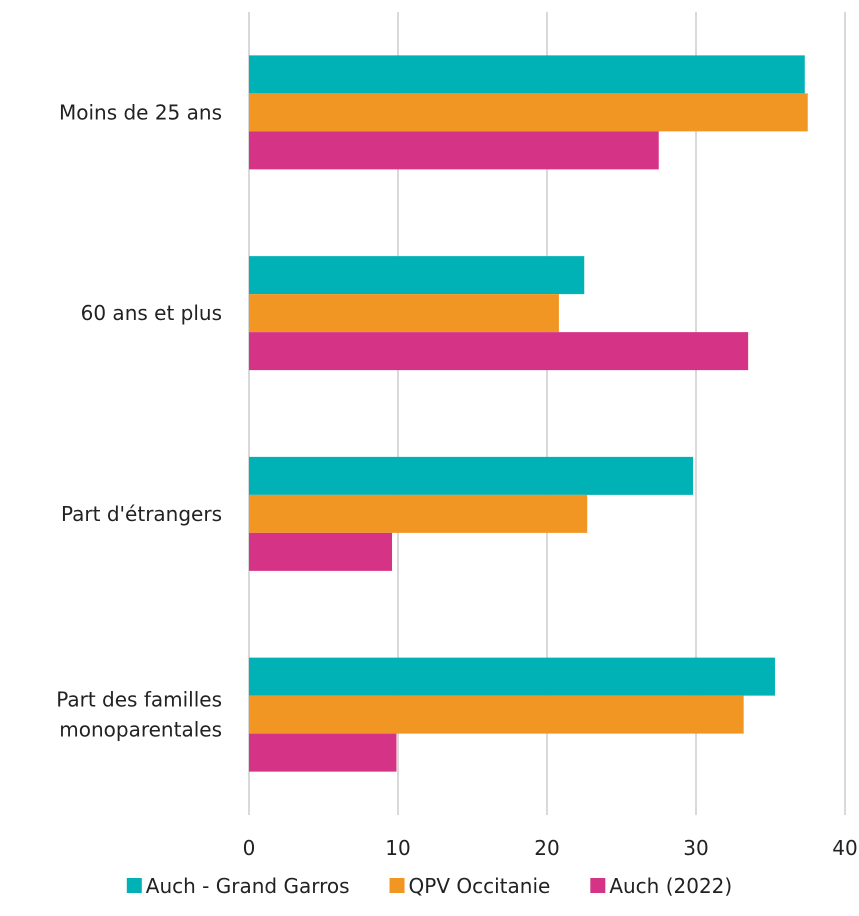  What do you see at coordinates (140, 730) in the screenshot?
I see `category-label: monoparentales` at bounding box center [140, 730].